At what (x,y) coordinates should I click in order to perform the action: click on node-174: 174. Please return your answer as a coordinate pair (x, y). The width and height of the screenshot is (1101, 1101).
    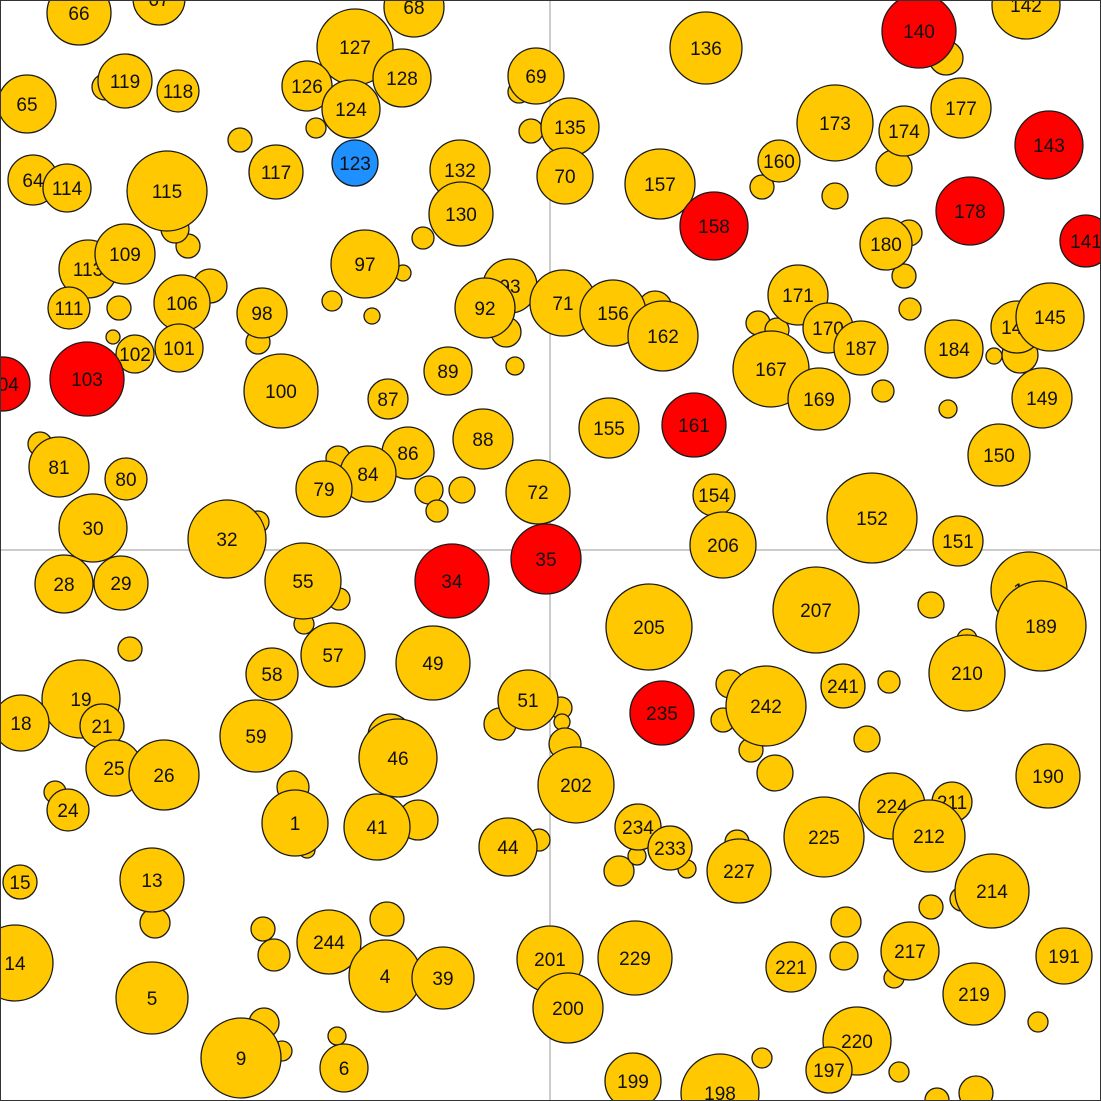
    Looking at the image, I should click on (904, 131).